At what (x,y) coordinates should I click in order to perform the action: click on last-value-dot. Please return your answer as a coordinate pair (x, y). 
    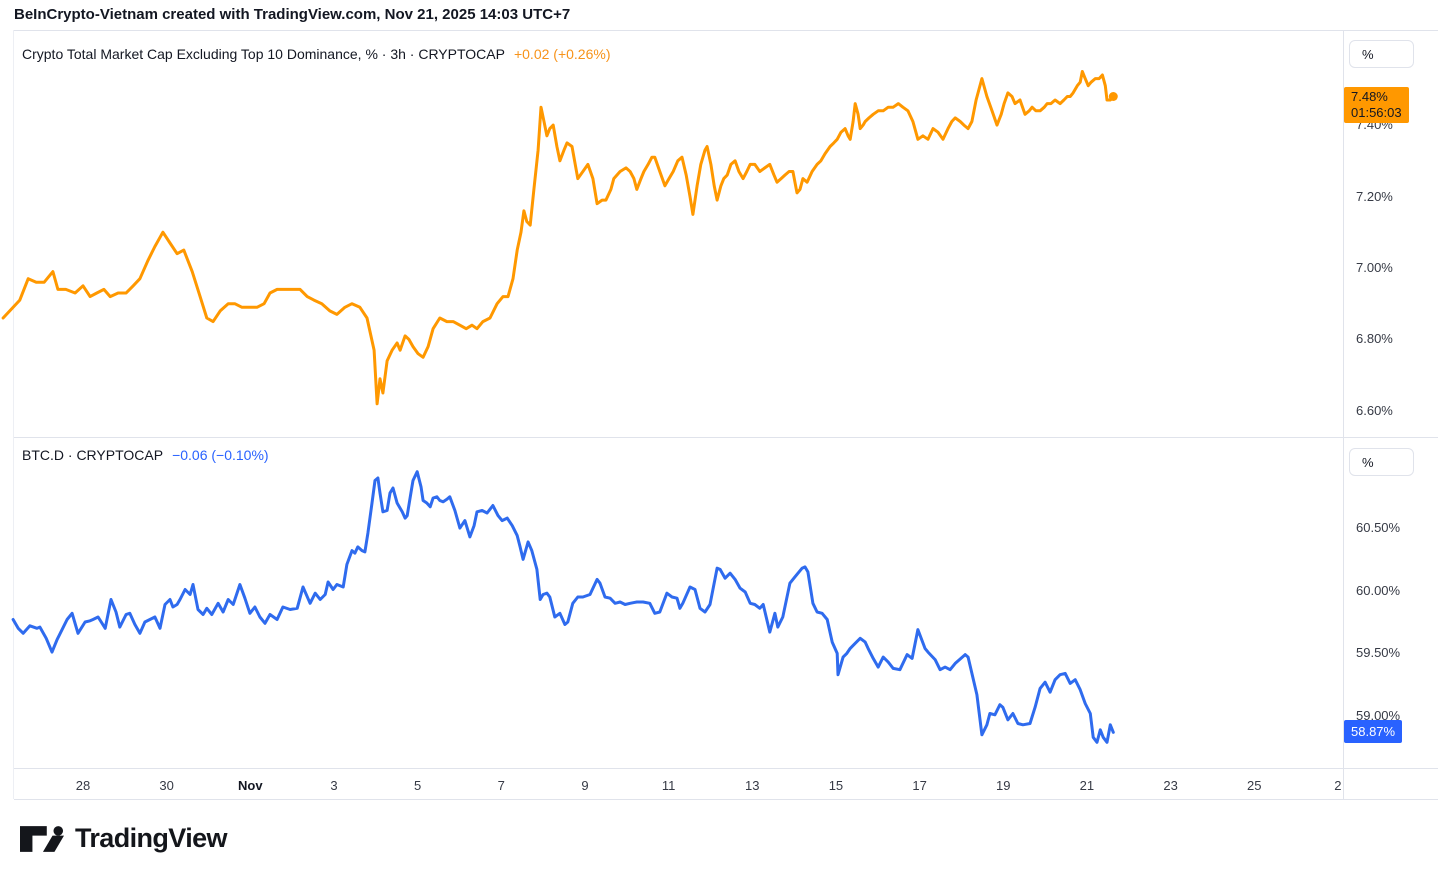
    Looking at the image, I should click on (1113, 96).